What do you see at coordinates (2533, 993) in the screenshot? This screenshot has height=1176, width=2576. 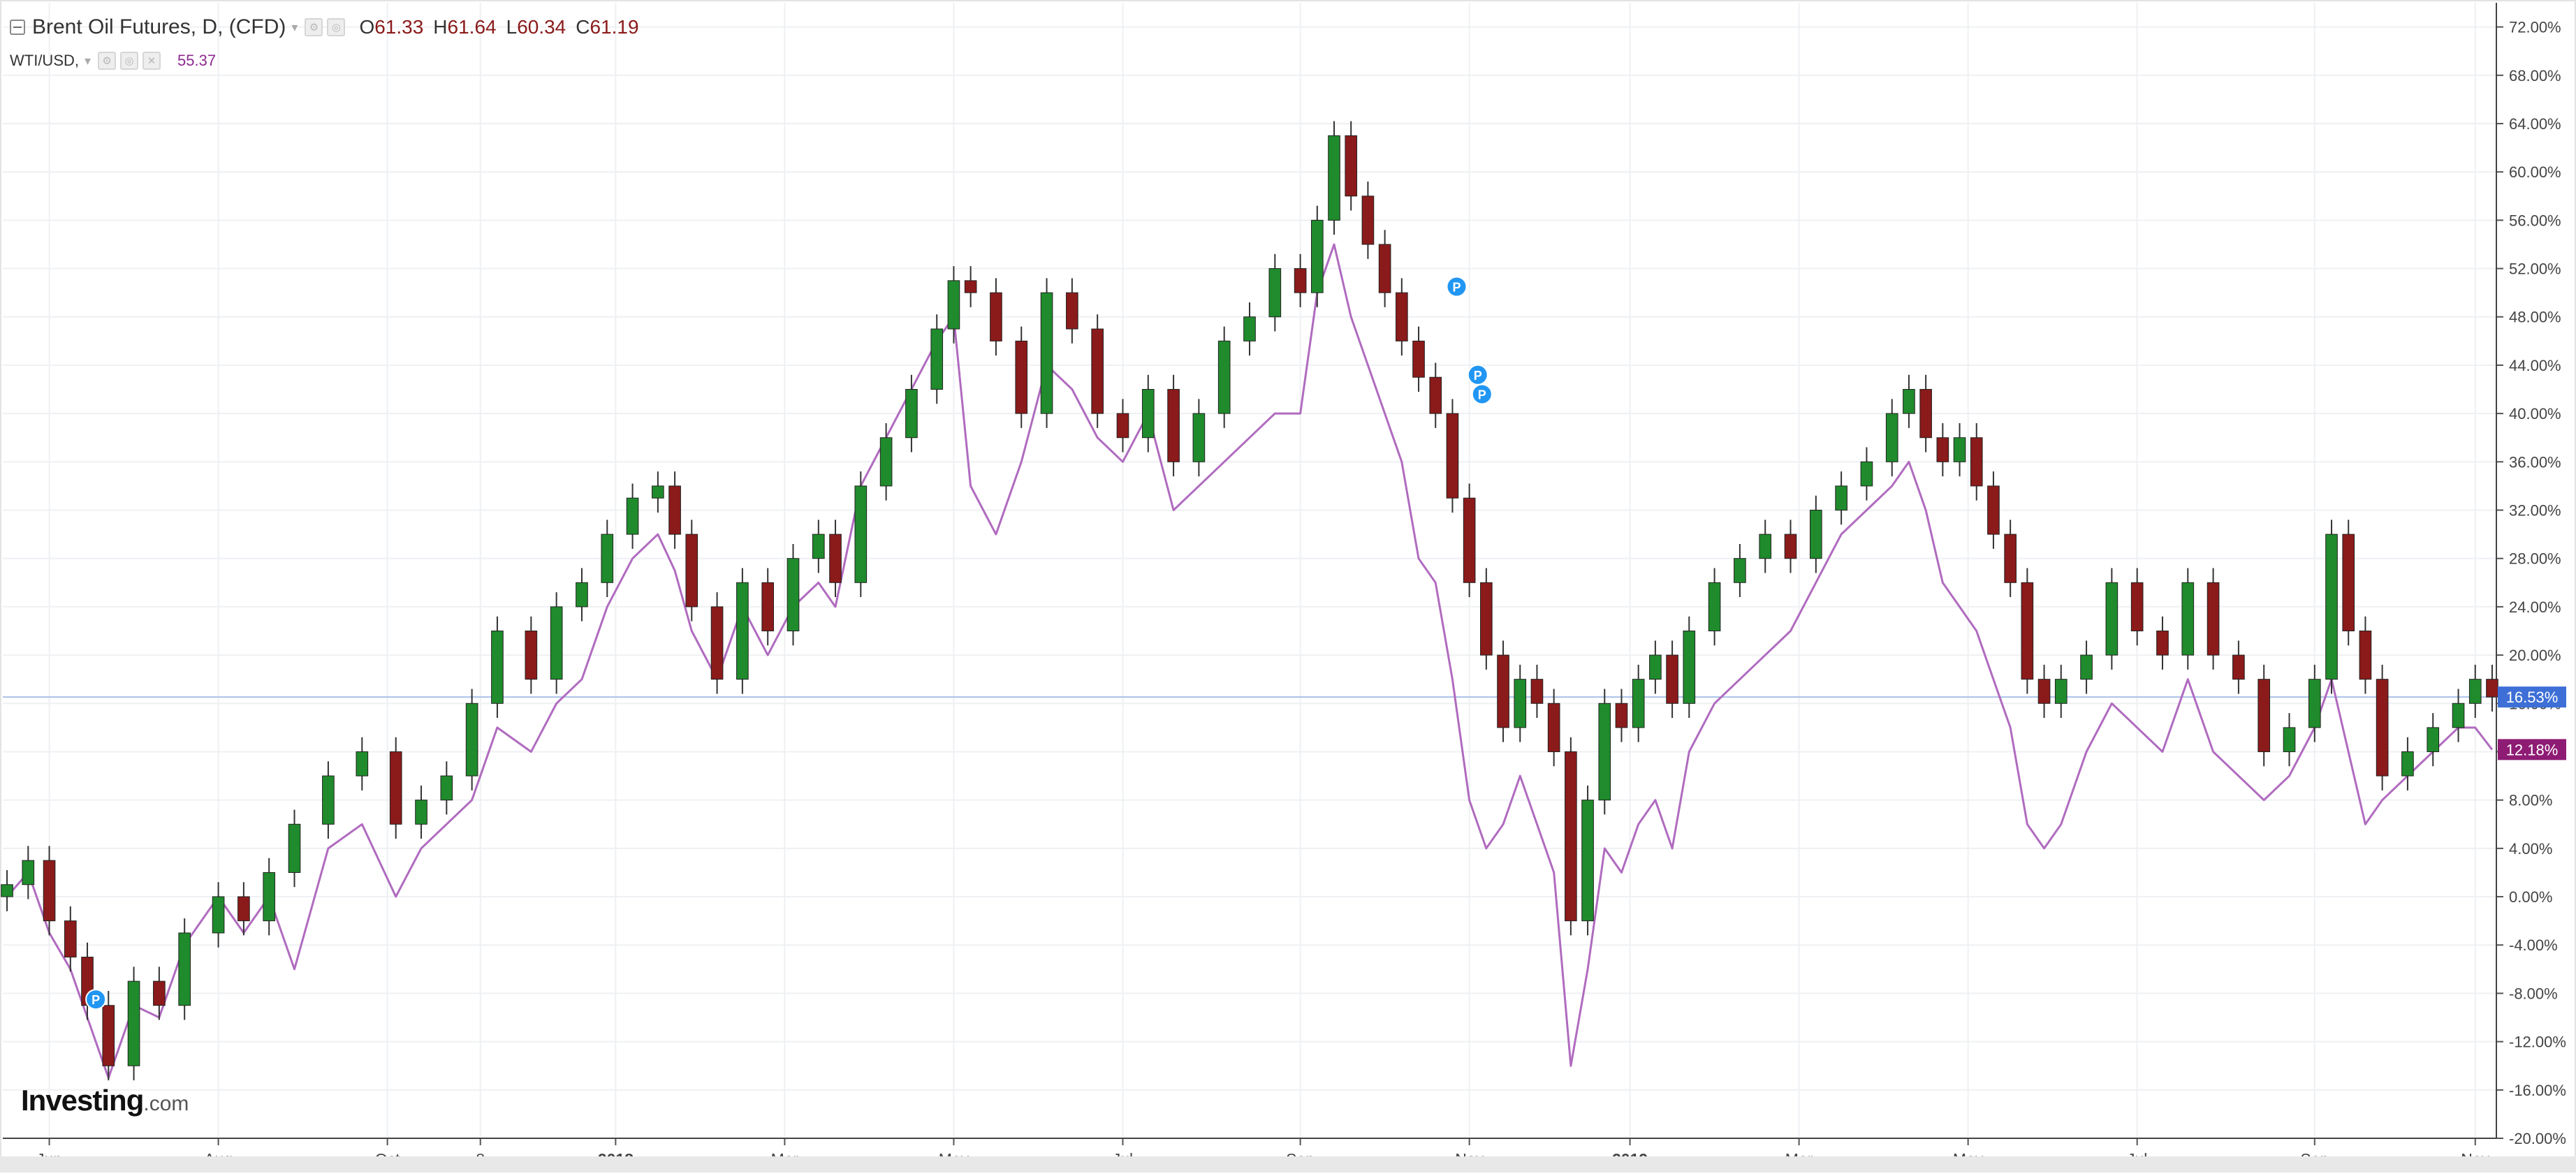 I see `y-tick-label: -8.00%` at bounding box center [2533, 993].